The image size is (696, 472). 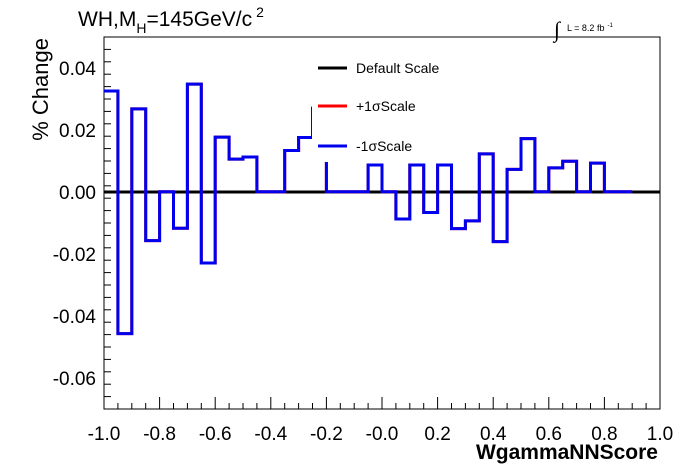 What do you see at coordinates (549, 434) in the screenshot?
I see `x-tick-label: 0.6` at bounding box center [549, 434].